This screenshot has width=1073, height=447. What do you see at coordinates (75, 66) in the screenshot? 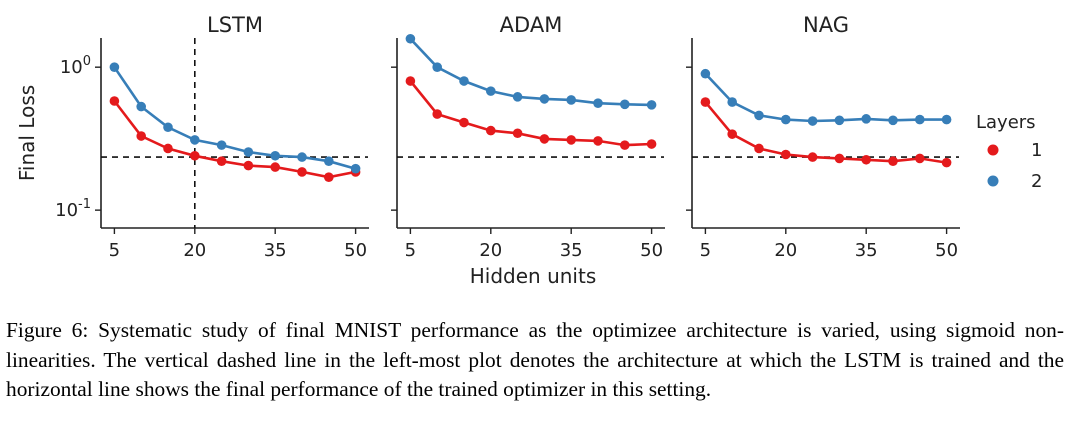
I see `y-tick-label: 10⁰` at bounding box center [75, 66].